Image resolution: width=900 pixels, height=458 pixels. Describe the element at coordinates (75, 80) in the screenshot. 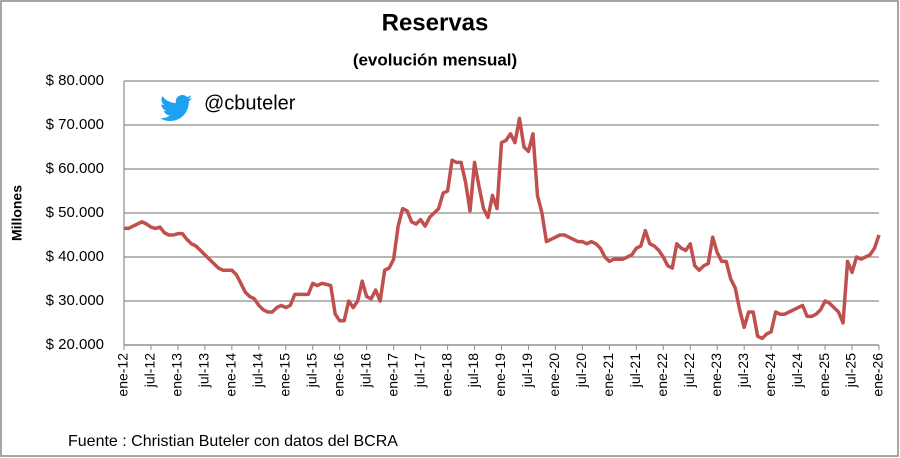

I see `y-tick-label: $ 80.000` at that location.